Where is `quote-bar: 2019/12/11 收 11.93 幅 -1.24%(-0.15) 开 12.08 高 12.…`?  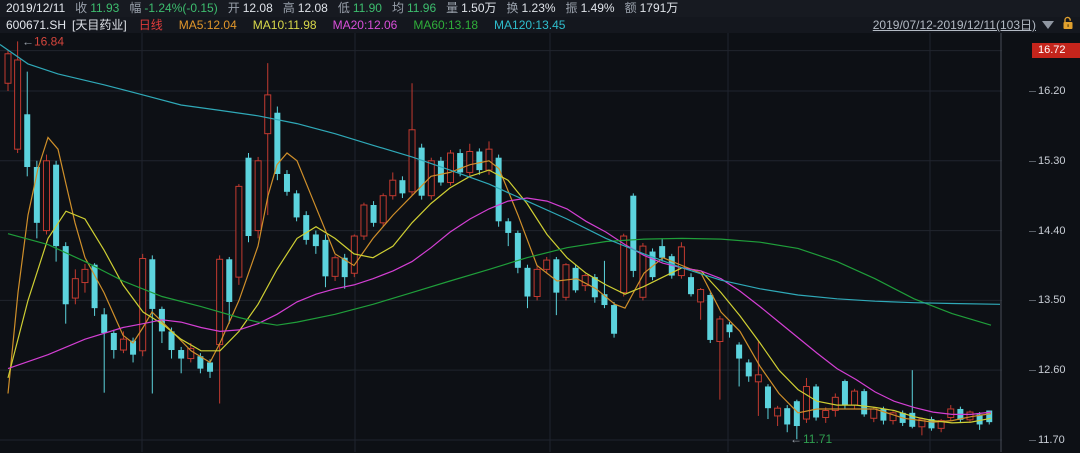 quote-bar: 2019/12/11 收 11.93 幅 -1.24%(-0.15) 开 12.08 高 12.… is located at coordinates (540, 8).